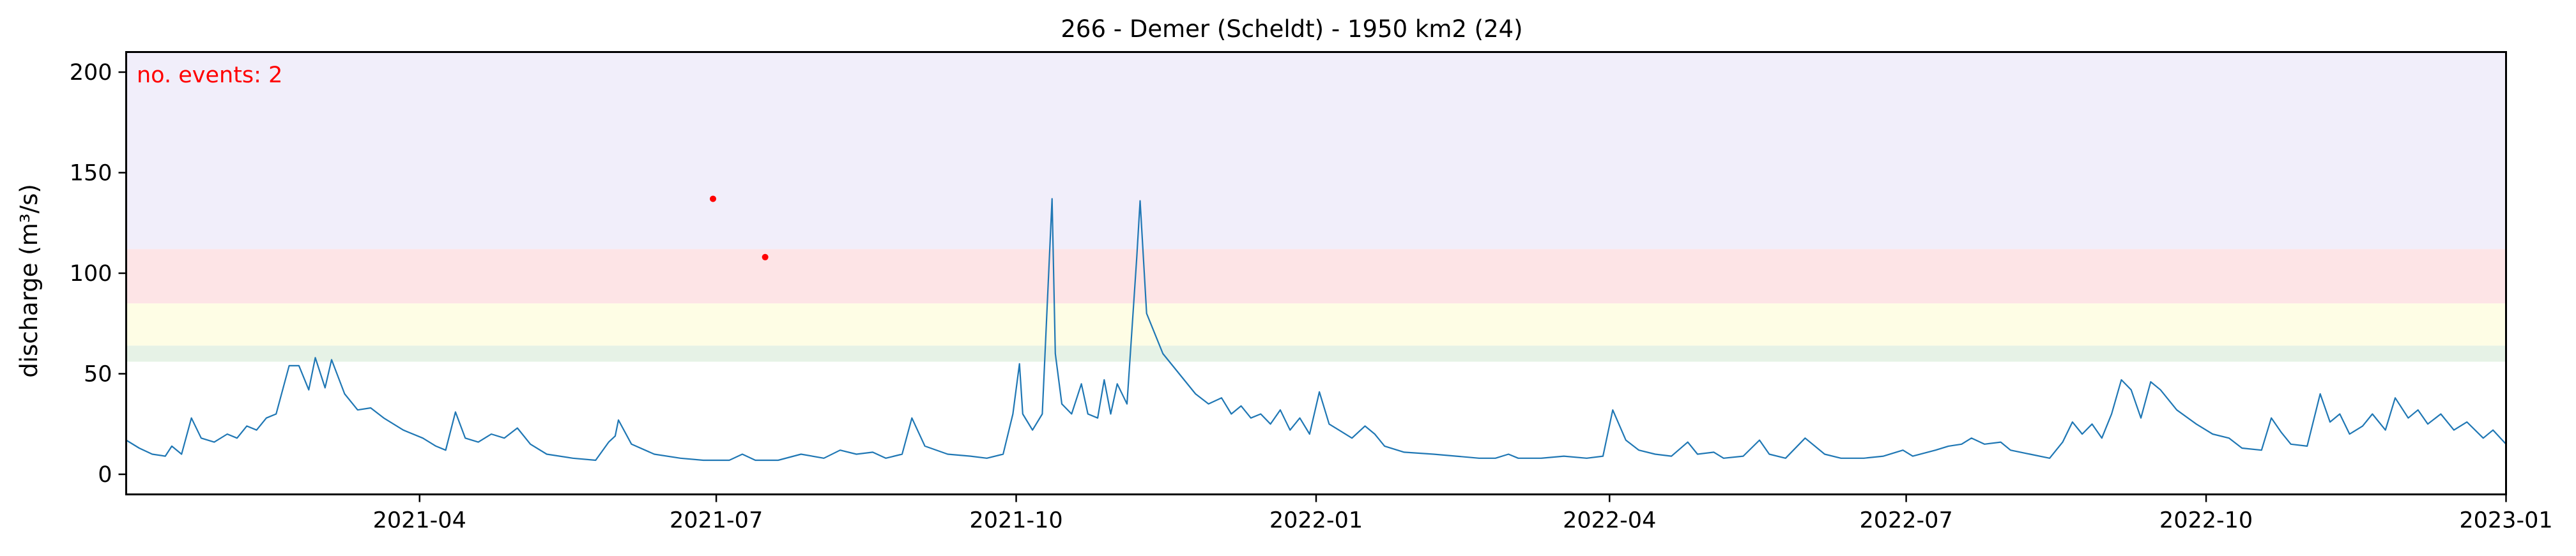 The width and height of the screenshot is (2576, 556). Describe the element at coordinates (716, 521) in the screenshot. I see `x-tick-label: 2021-07` at that location.